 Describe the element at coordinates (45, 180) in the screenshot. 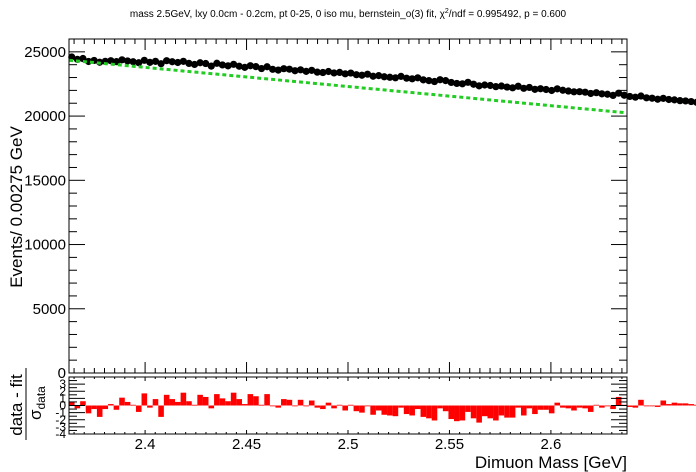

I see `y-tick-label: 15000` at that location.